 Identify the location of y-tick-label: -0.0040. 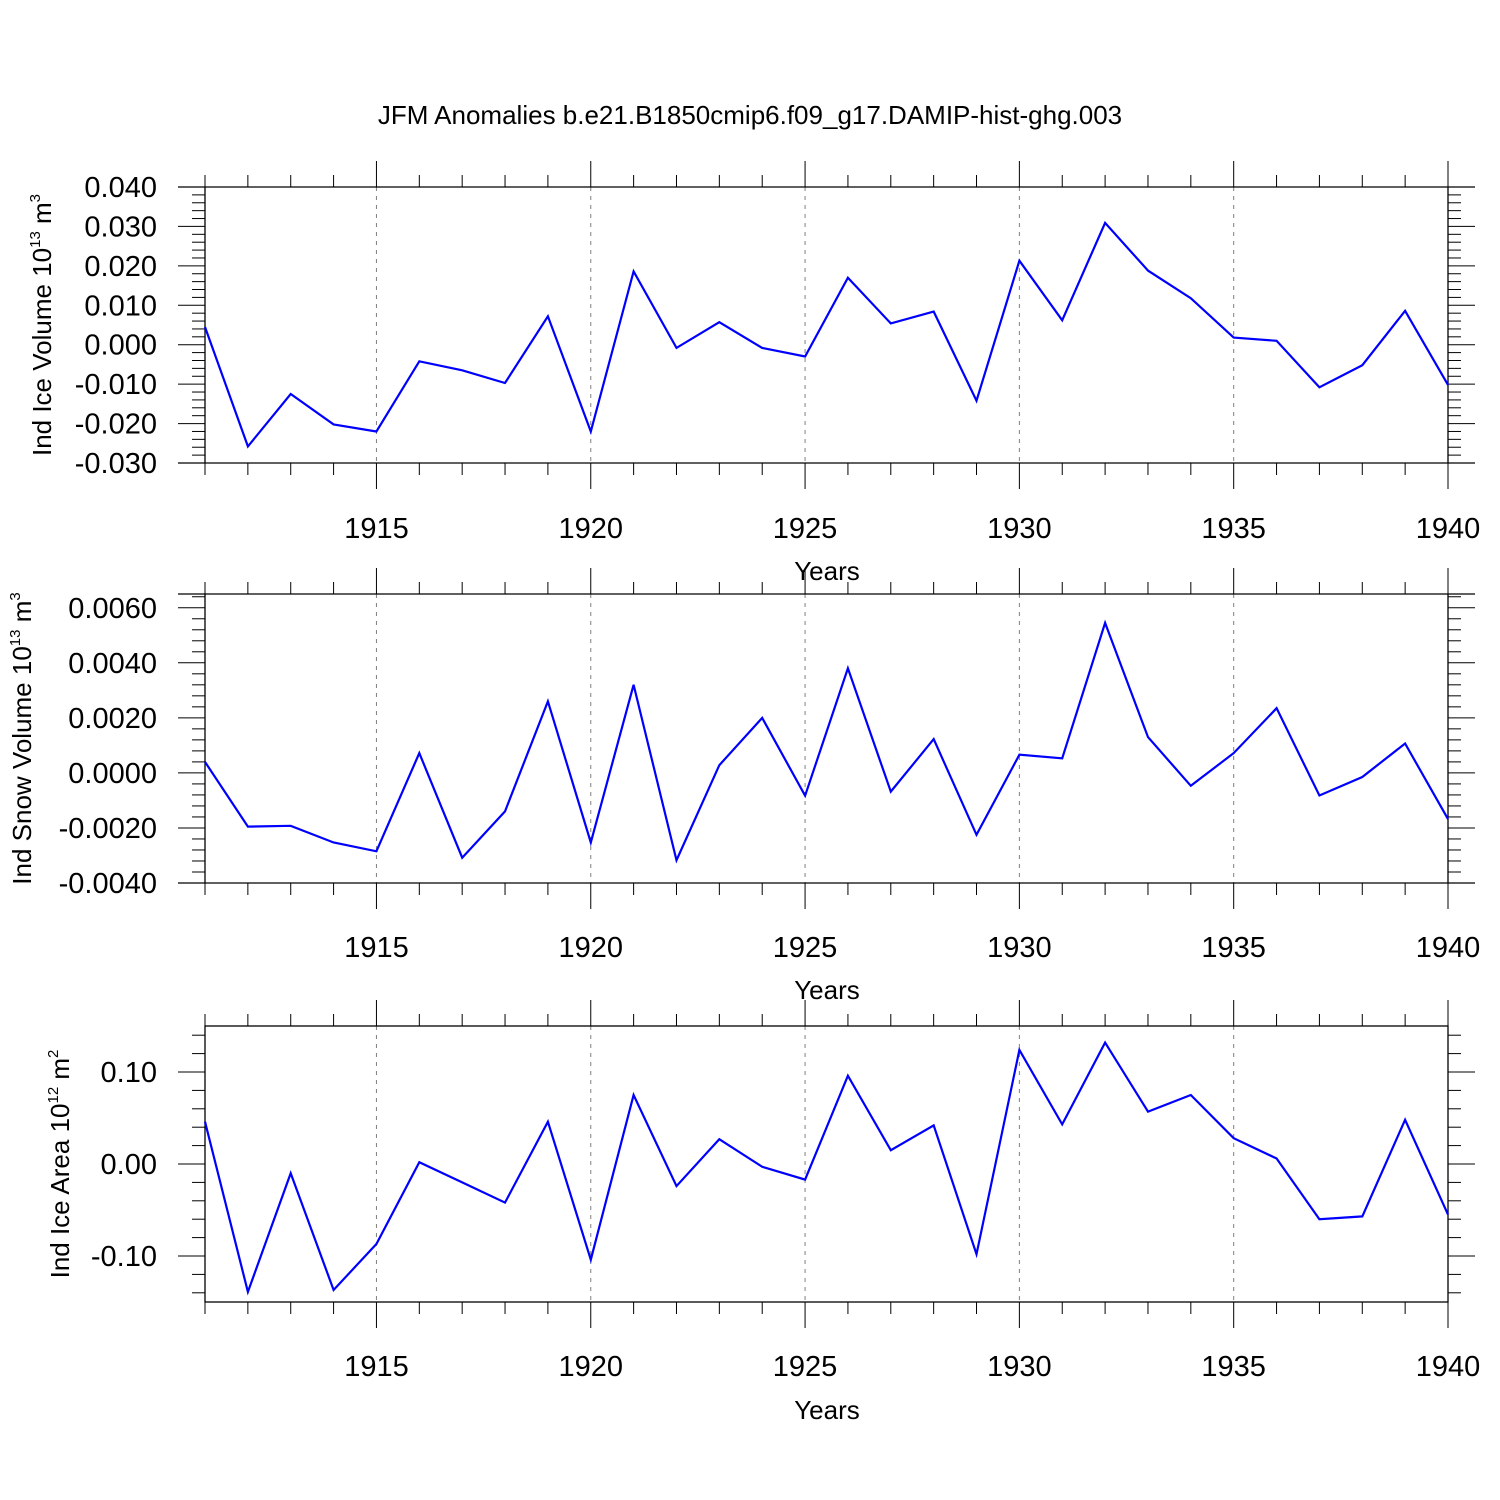
(108, 884).